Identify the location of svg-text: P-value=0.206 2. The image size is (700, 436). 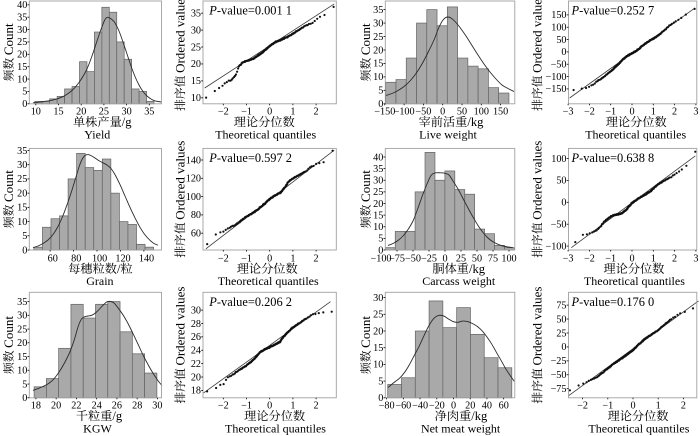
(250, 302).